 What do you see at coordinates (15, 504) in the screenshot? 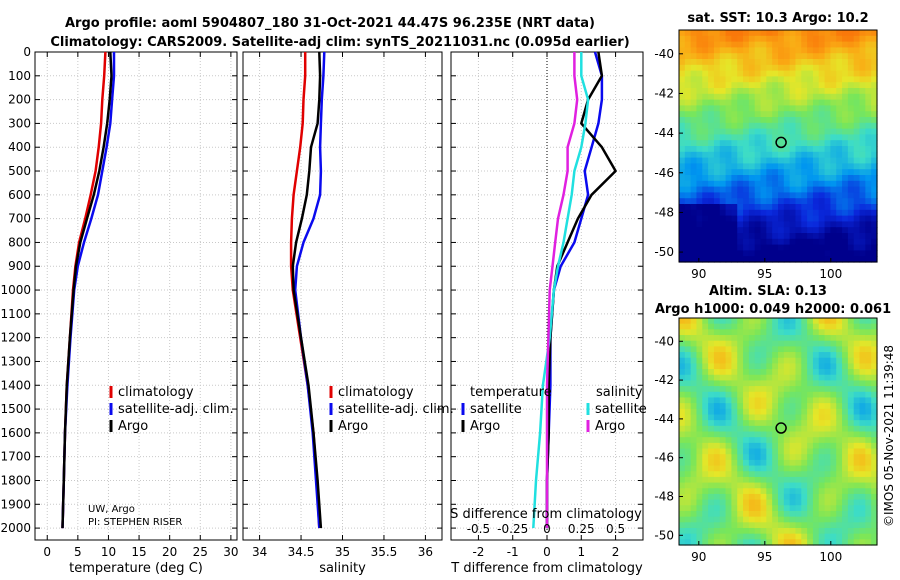
I see `y-tick-label: 1900` at bounding box center [15, 504].